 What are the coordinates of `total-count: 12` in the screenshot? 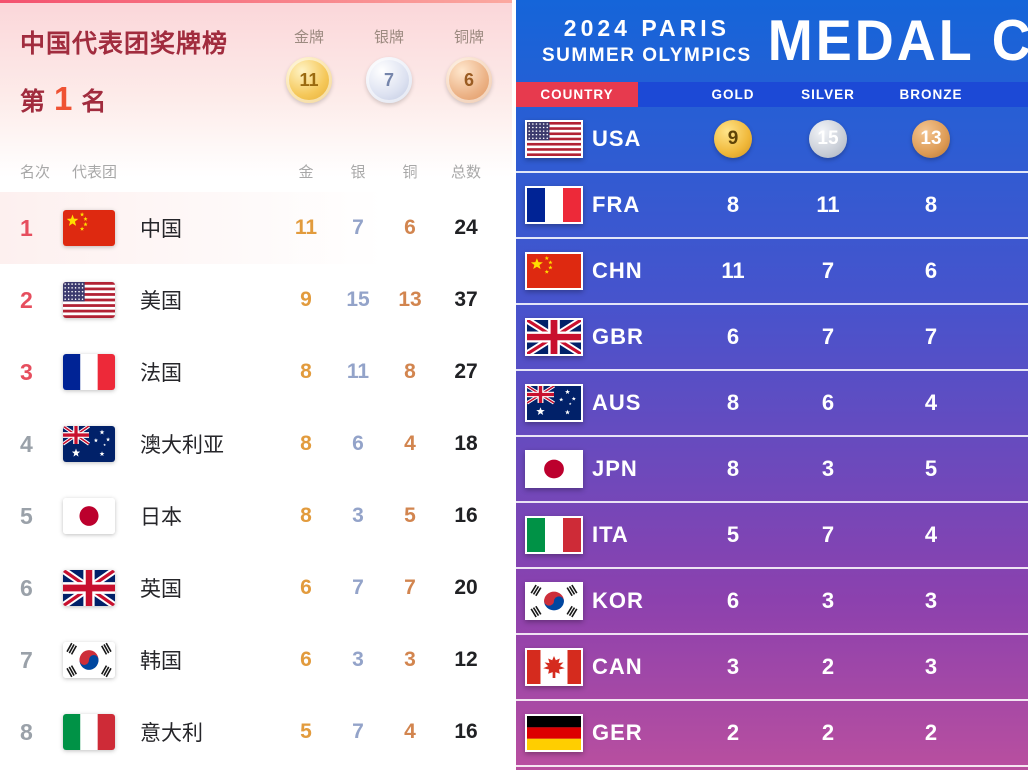 It's located at (466, 659).